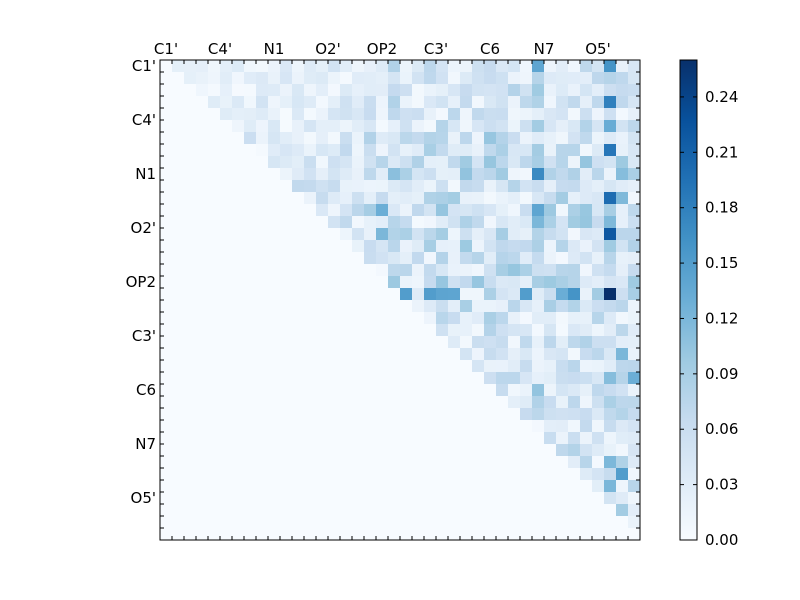  What do you see at coordinates (721, 97) in the screenshot?
I see `colorbar-tick-label: 0.24` at bounding box center [721, 97].